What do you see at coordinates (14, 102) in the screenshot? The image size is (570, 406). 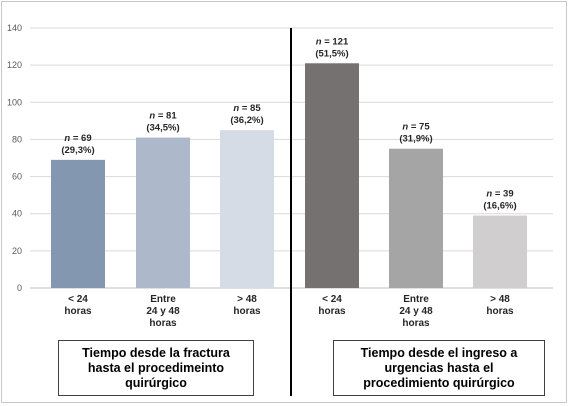 I see `y-tick-label: 100` at bounding box center [14, 102].